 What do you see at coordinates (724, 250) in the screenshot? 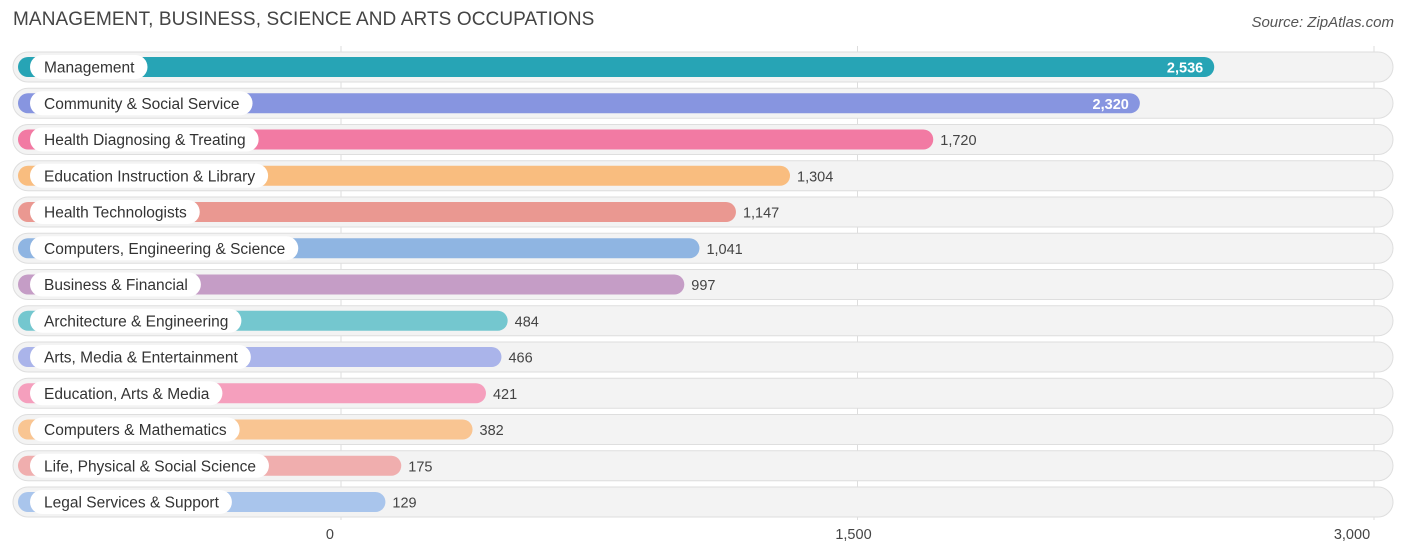
I see `bar-value-label: 1,041` at bounding box center [724, 250].